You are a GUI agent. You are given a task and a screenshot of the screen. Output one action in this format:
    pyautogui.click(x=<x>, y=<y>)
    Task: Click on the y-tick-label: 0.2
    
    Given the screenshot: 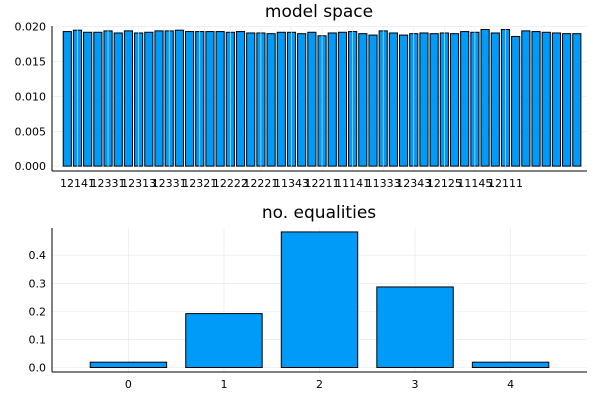 What is the action you would take?
    pyautogui.click(x=38, y=311)
    